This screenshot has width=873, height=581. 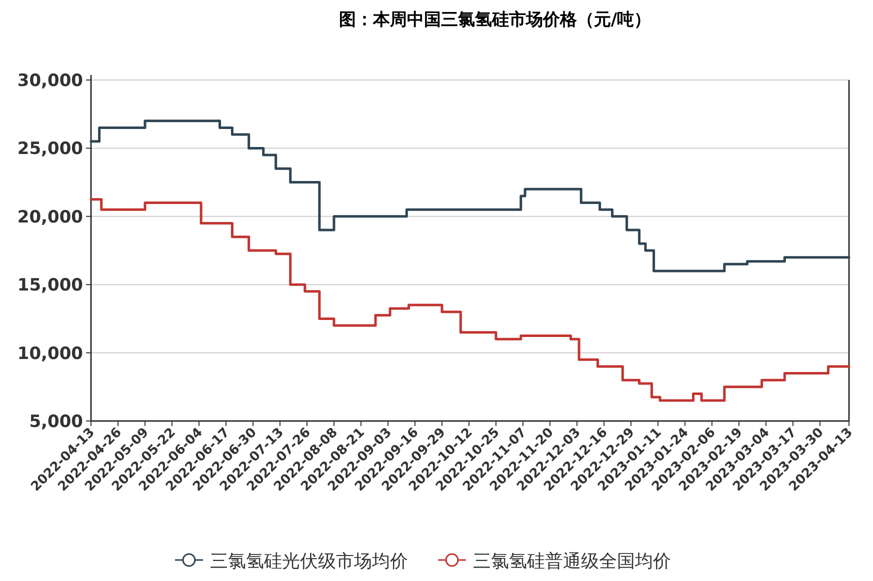 What do you see at coordinates (50, 149) in the screenshot?
I see `y-tick-label: 25,000` at bounding box center [50, 149].